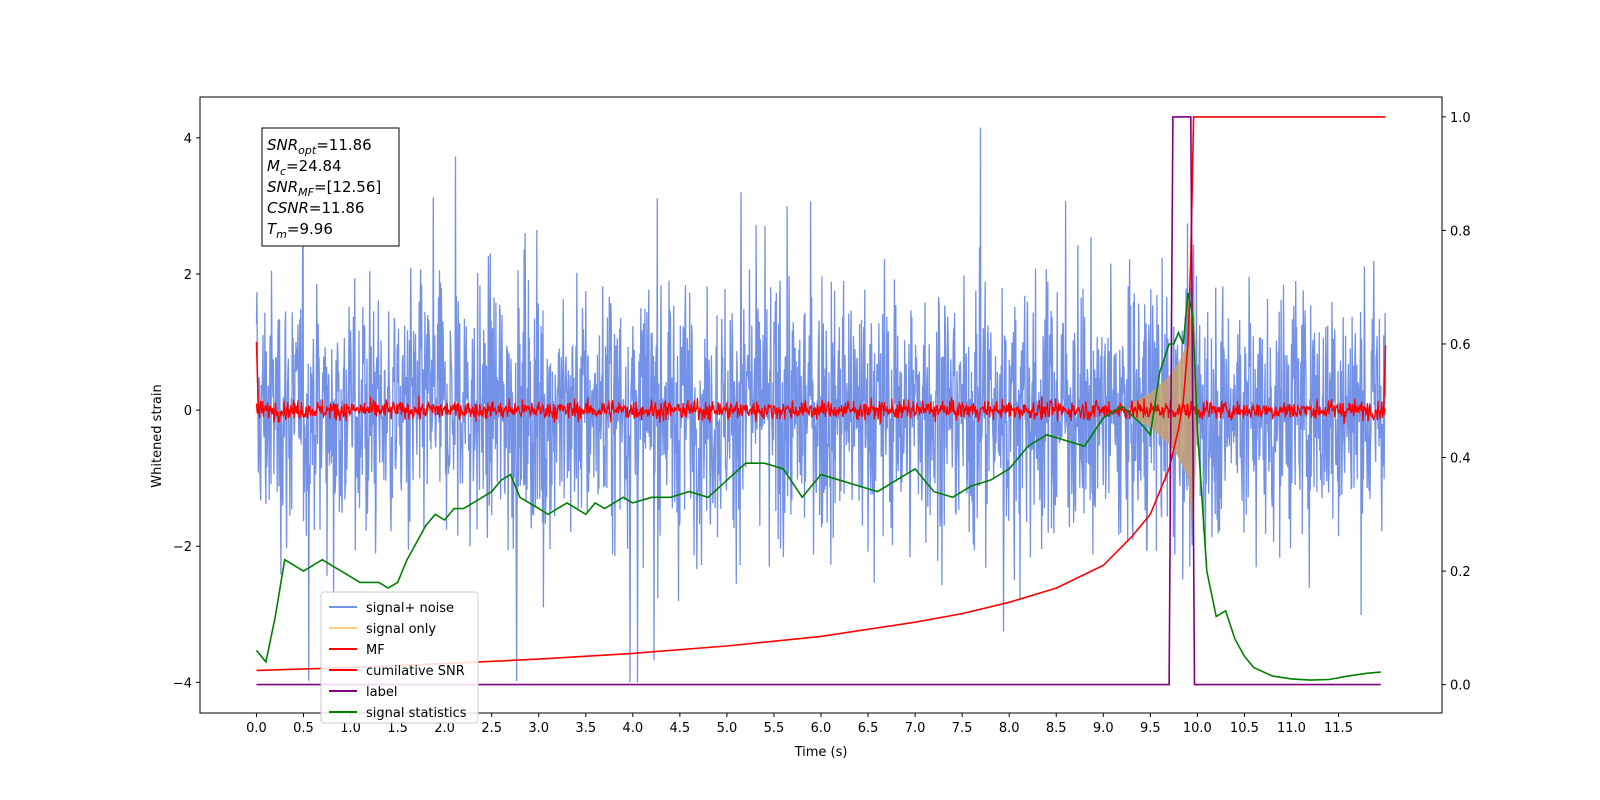 This screenshot has height=800, width=1600. What do you see at coordinates (1244, 728) in the screenshot?
I see `x-tick-label: 10.5` at bounding box center [1244, 728].